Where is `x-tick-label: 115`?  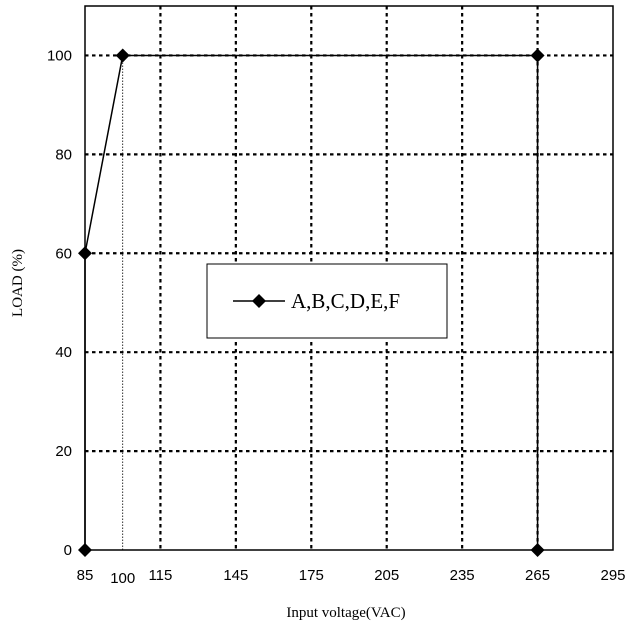
x-tick-label: 115 is located at coordinates (160, 575).